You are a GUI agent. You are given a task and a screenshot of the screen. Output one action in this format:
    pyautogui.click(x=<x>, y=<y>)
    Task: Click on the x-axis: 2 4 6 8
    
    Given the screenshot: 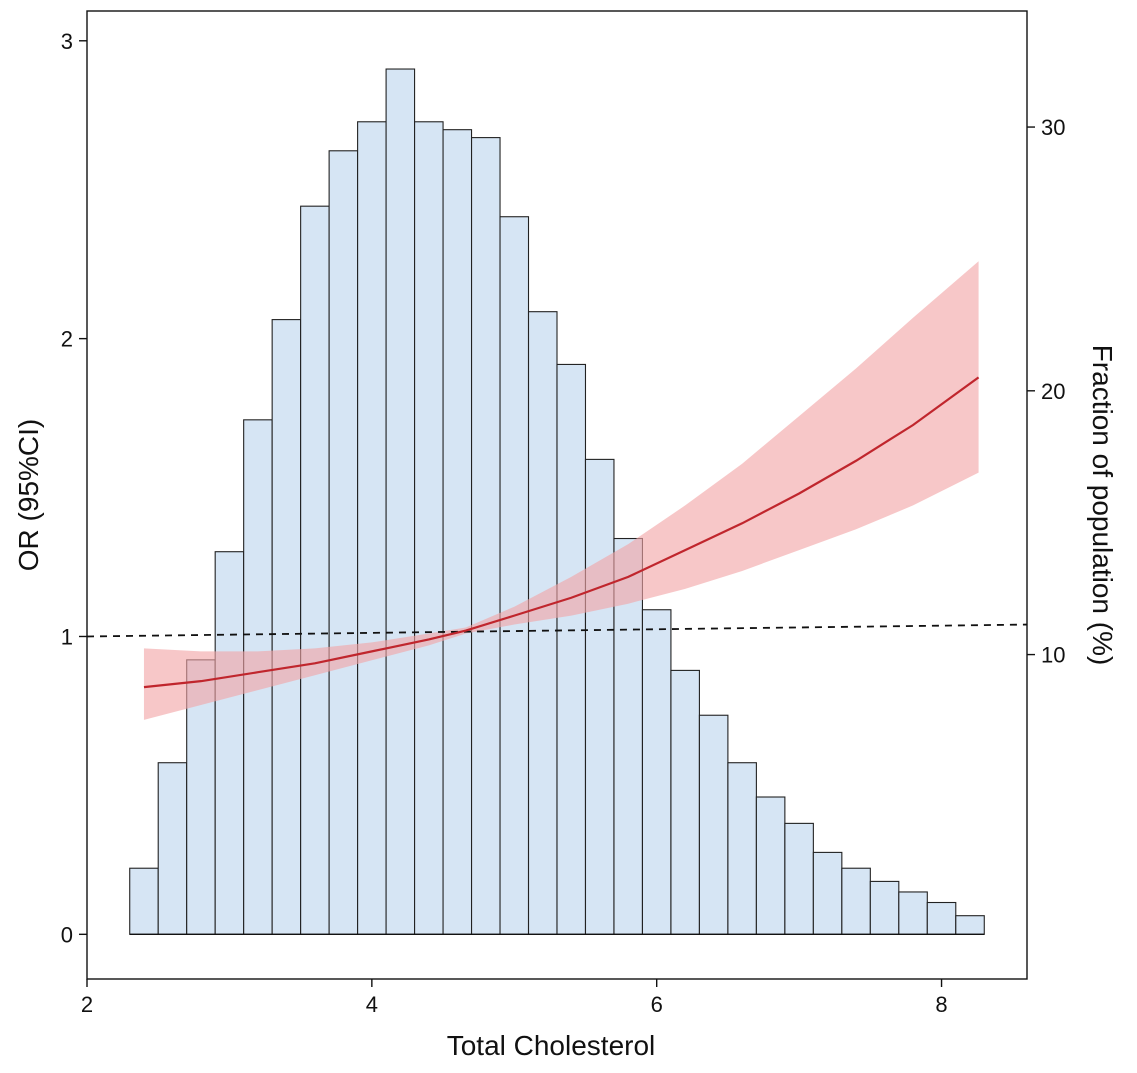 What is the action you would take?
    pyautogui.click(x=514, y=998)
    